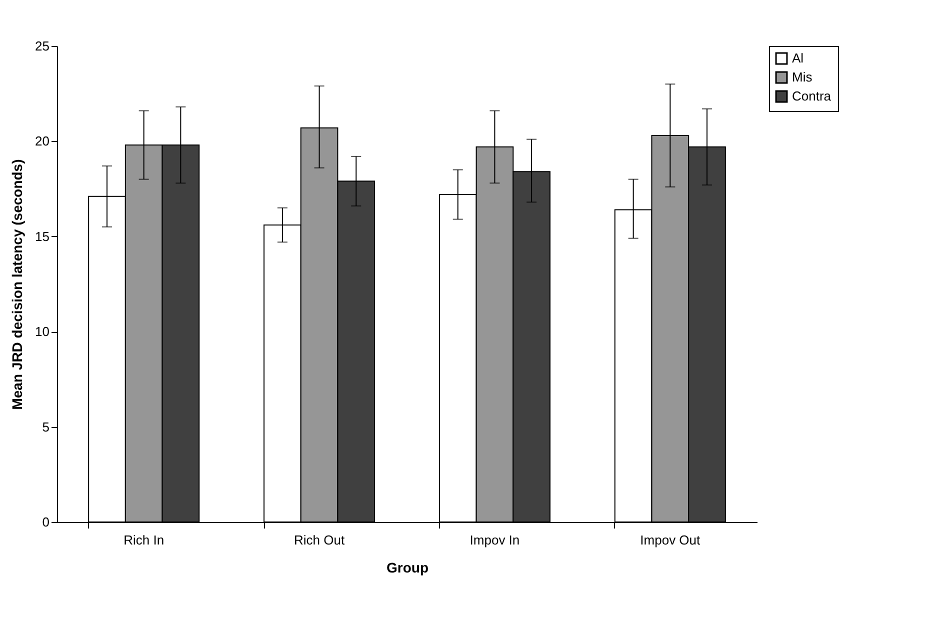  What do you see at coordinates (407, 568) in the screenshot?
I see `x-axis-title: Group` at bounding box center [407, 568].